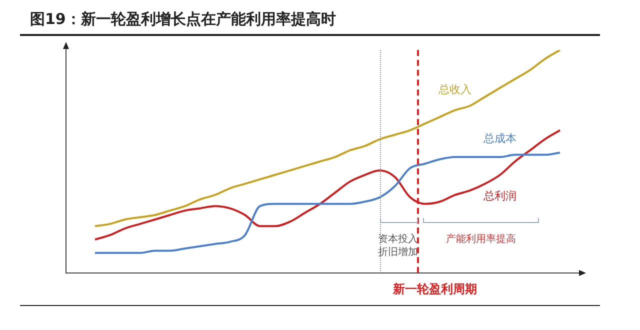 The width and height of the screenshot is (640, 330). Describe the element at coordinates (182, 19) in the screenshot. I see `chart-title: 图19：新一轮盈利增长点在产能利用率提高时` at that location.